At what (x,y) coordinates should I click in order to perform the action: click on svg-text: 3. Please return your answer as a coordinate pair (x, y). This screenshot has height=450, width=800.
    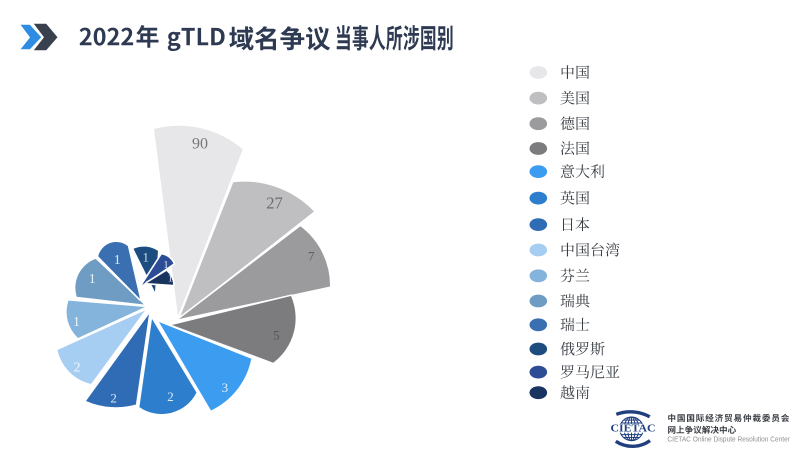
    Looking at the image, I should click on (225, 387).